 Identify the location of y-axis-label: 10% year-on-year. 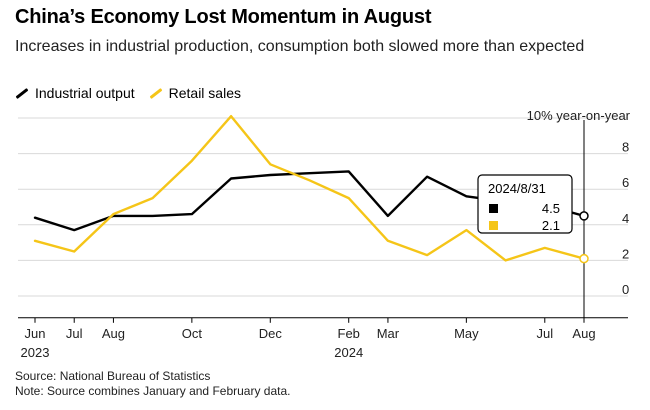
(579, 115).